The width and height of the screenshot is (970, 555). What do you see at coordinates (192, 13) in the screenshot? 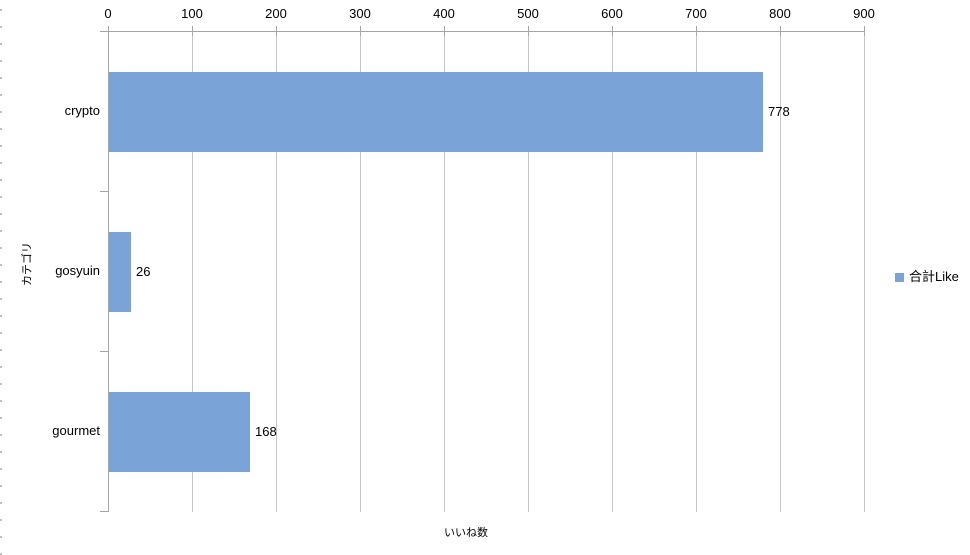
I see `value-axis-tick-label: 100` at bounding box center [192, 13].